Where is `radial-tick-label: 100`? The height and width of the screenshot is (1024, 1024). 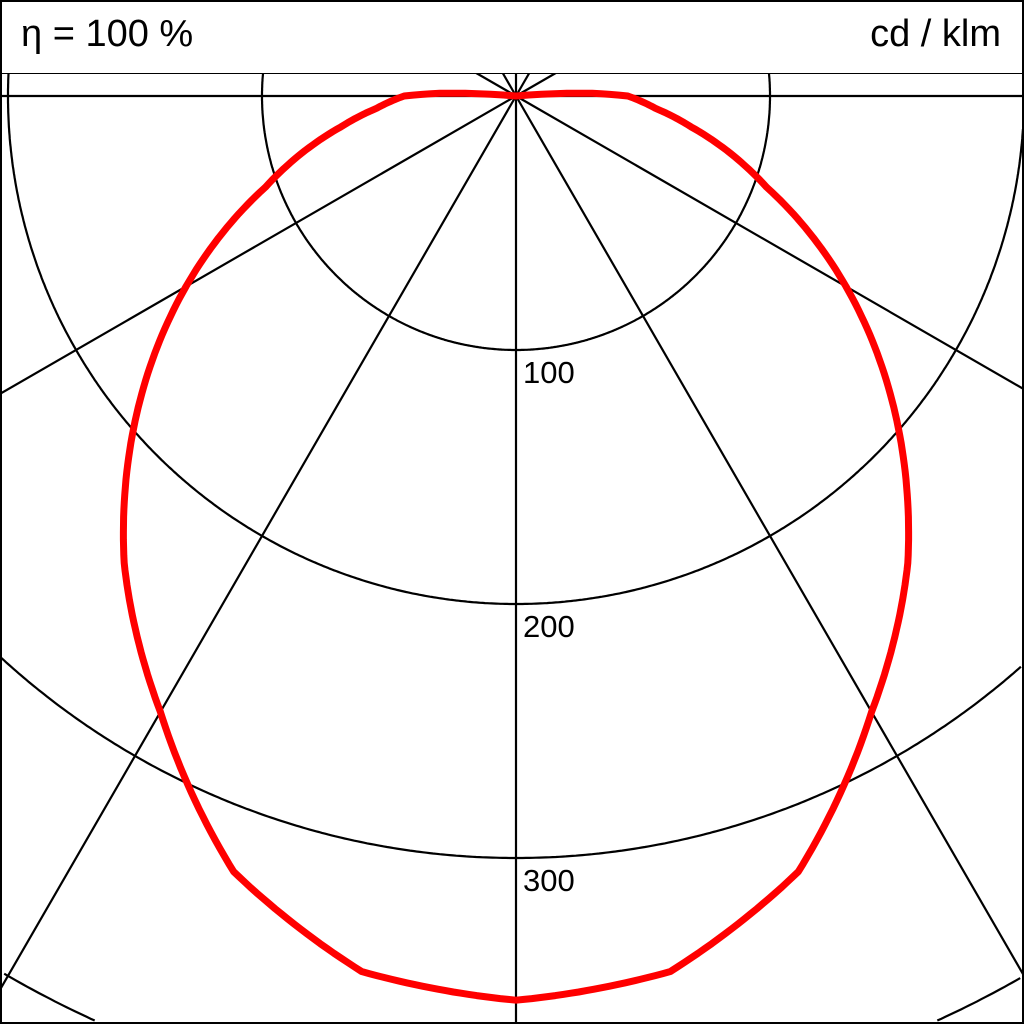 radial-tick-label: 100 is located at coordinates (549, 372).